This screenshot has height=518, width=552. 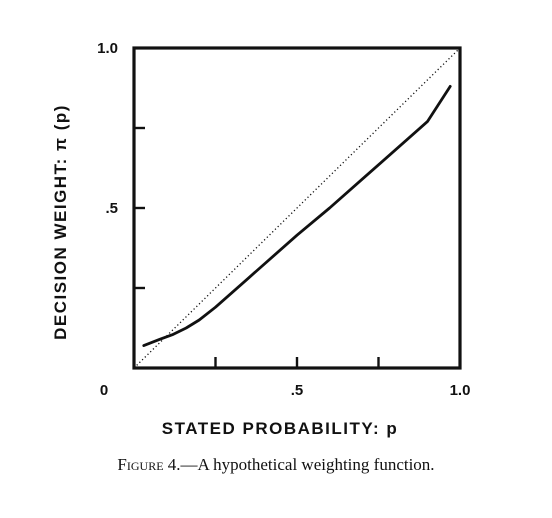 What do you see at coordinates (107, 48) in the screenshot?
I see `y-tick-label-1: 1.0` at bounding box center [107, 48].